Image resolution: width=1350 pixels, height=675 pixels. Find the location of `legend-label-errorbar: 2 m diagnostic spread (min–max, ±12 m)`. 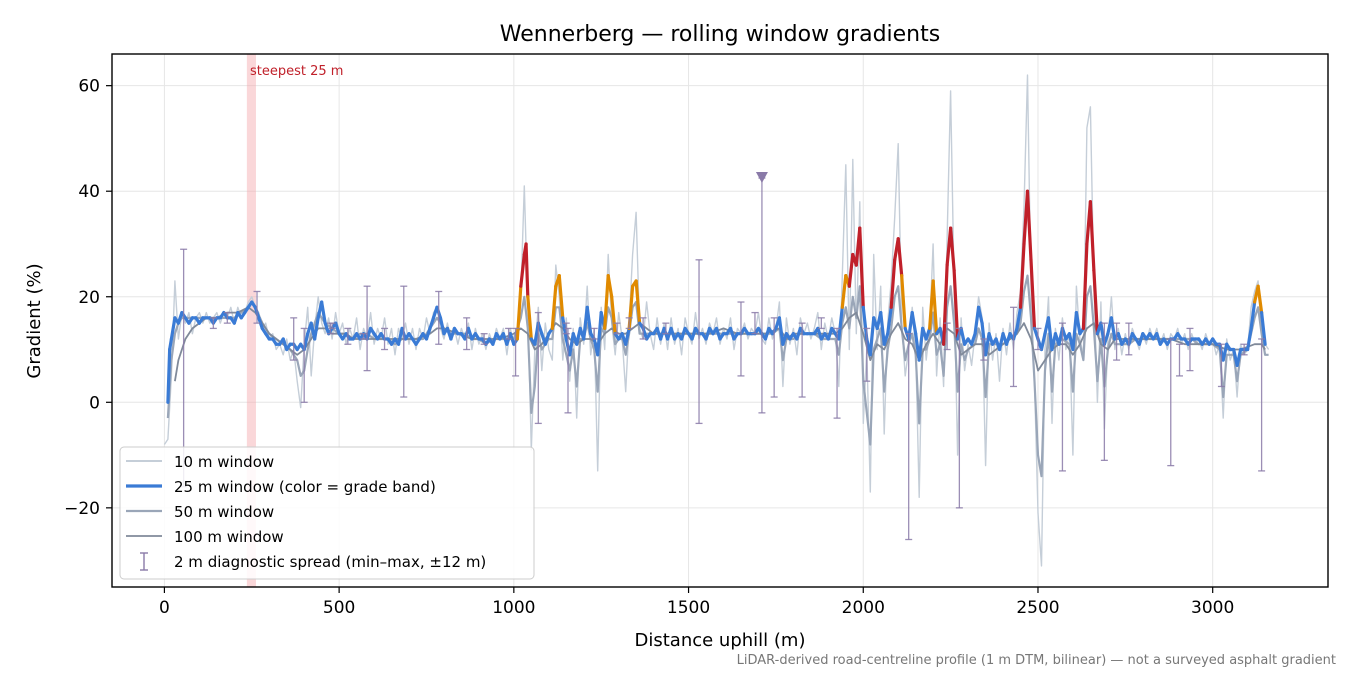

legend-label-errorbar: 2 m diagnostic spread (min–max, ±12 m) is located at coordinates (330, 562).